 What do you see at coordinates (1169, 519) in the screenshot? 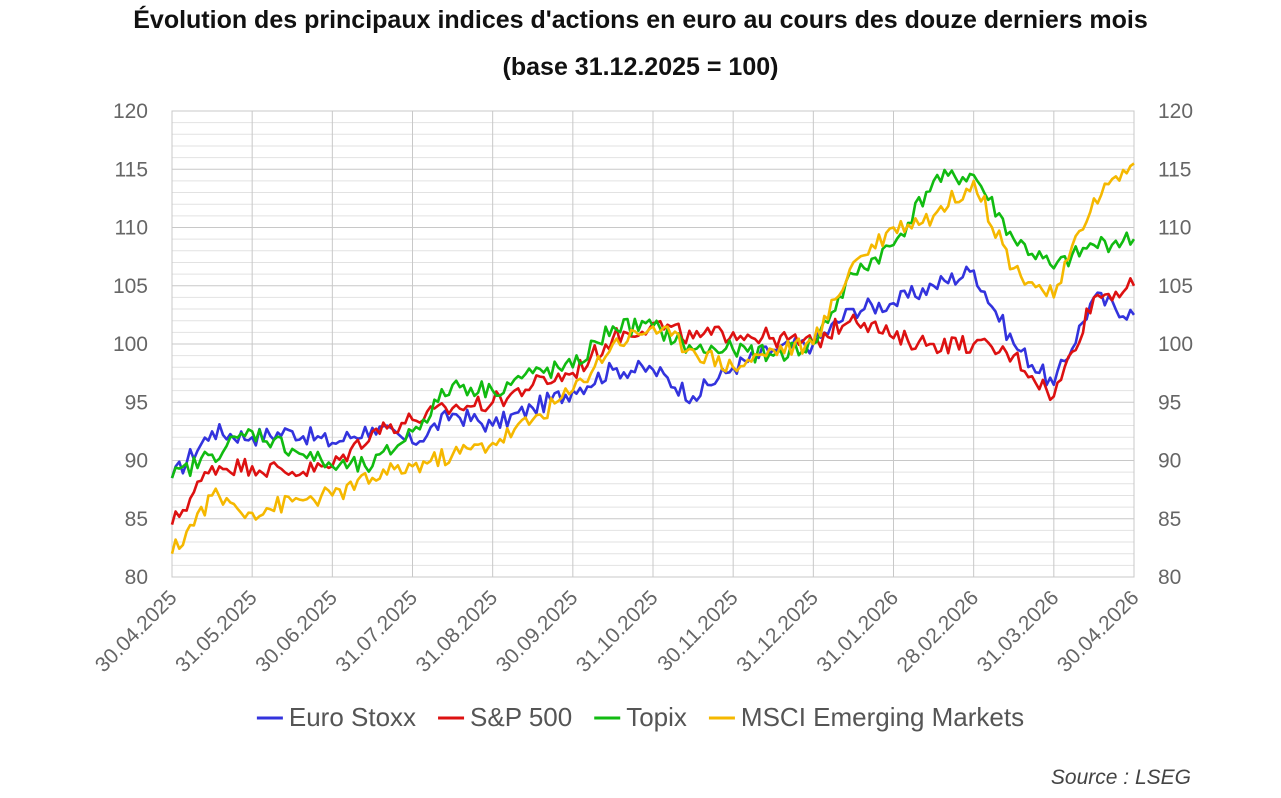
I see `y-tick-label-right: 85` at bounding box center [1169, 519].